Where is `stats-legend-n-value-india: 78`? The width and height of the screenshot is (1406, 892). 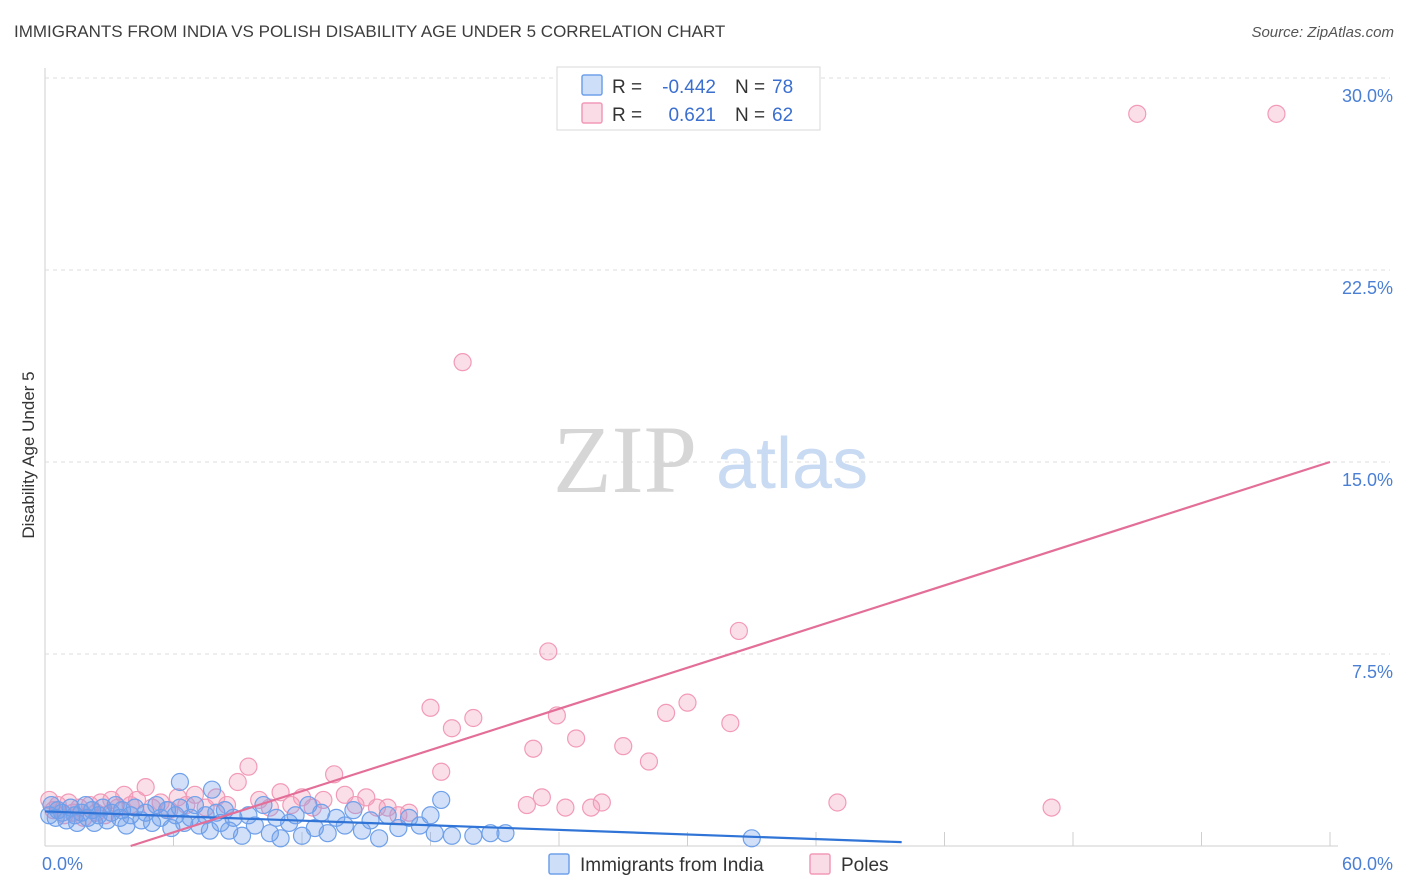
stats-legend-n-value-india: 78 is located at coordinates (782, 87).